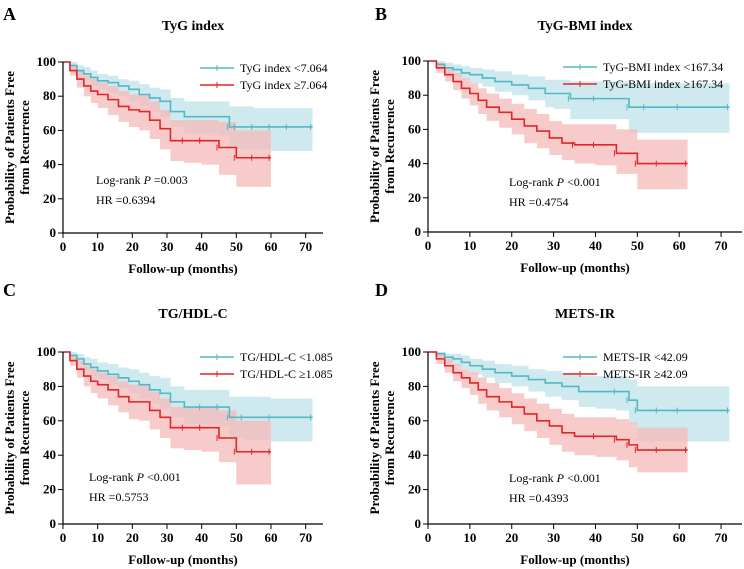  Describe the element at coordinates (118, 497) in the screenshot. I see `hr-annotation: HR =0.5753` at that location.